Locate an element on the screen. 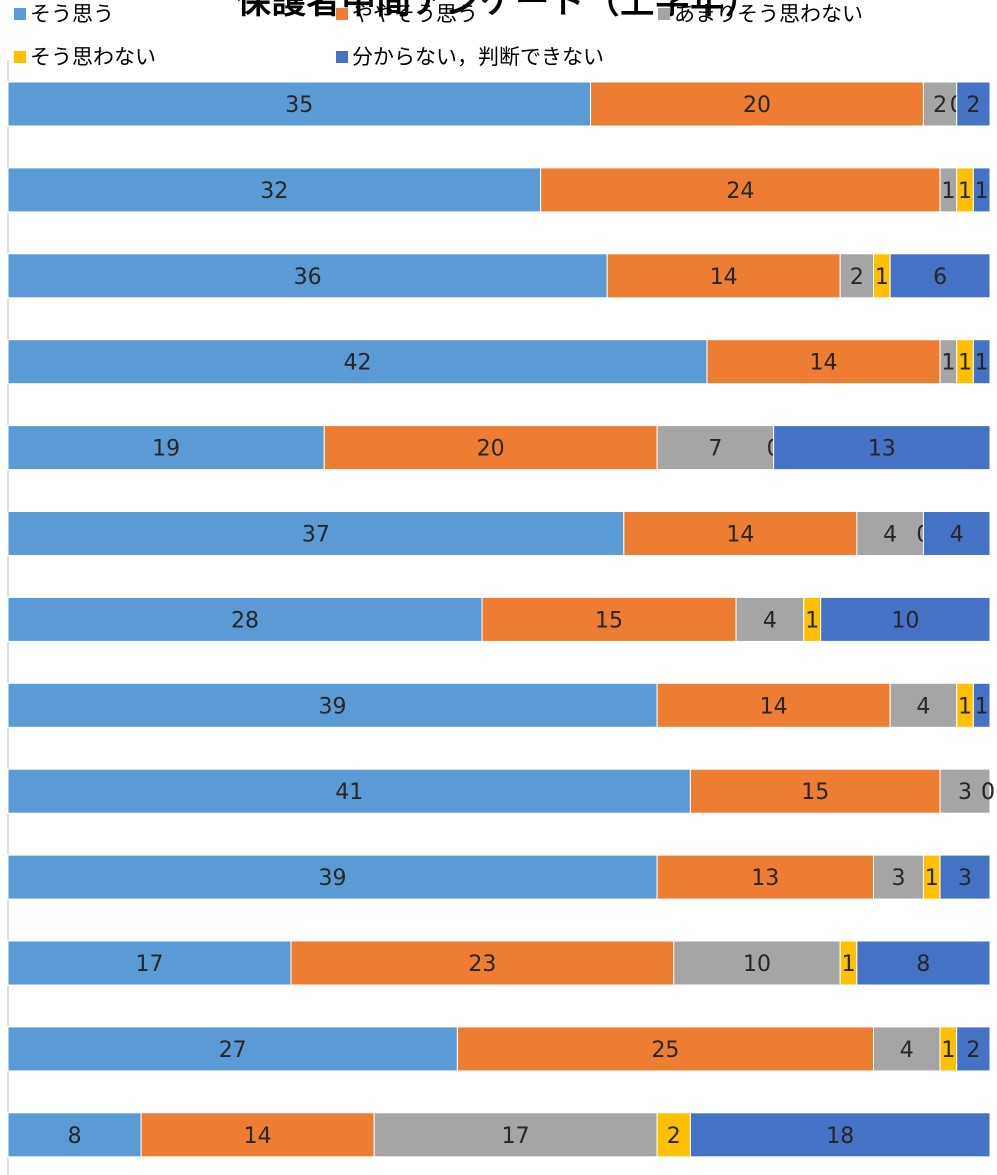 Image resolution: width=997 pixels, height=1175 pixels. data-label-r11-s3: 10 is located at coordinates (757, 964).